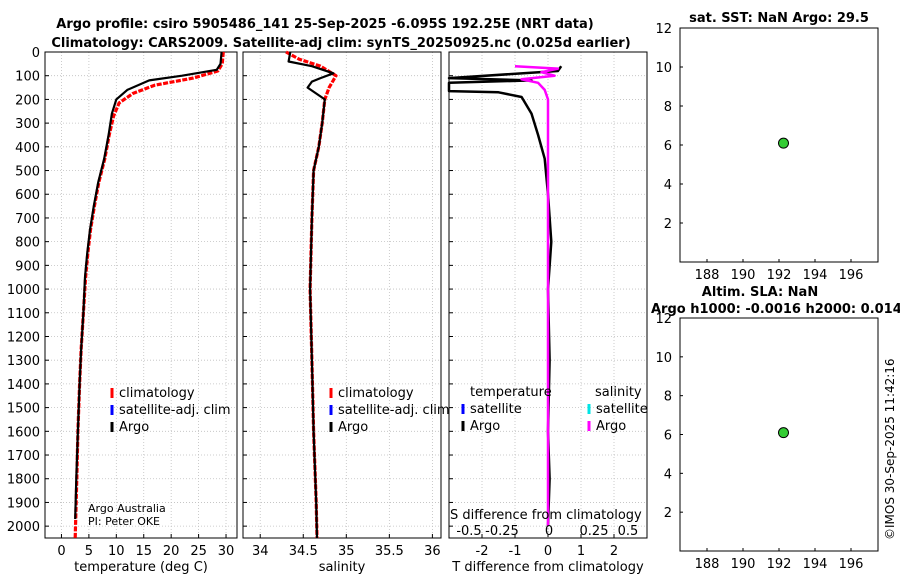  What do you see at coordinates (116, 551) in the screenshot?
I see `temperature-xtick-label: 10` at bounding box center [116, 551].